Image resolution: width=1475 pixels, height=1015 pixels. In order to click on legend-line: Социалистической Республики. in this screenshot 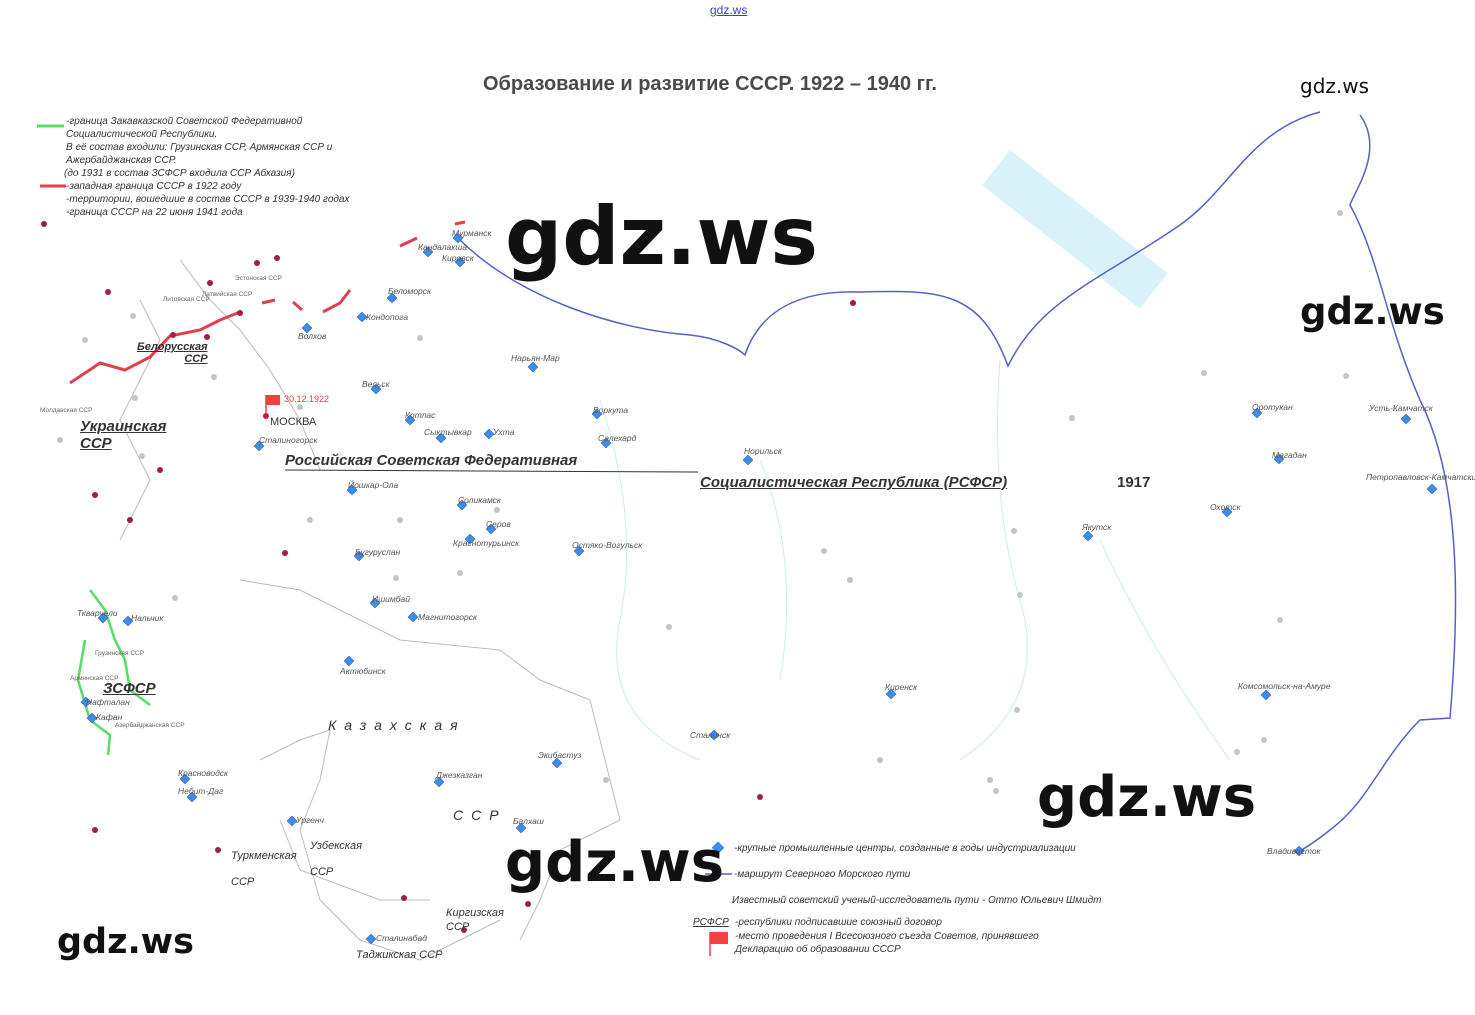, I will do `click(142, 134)`.